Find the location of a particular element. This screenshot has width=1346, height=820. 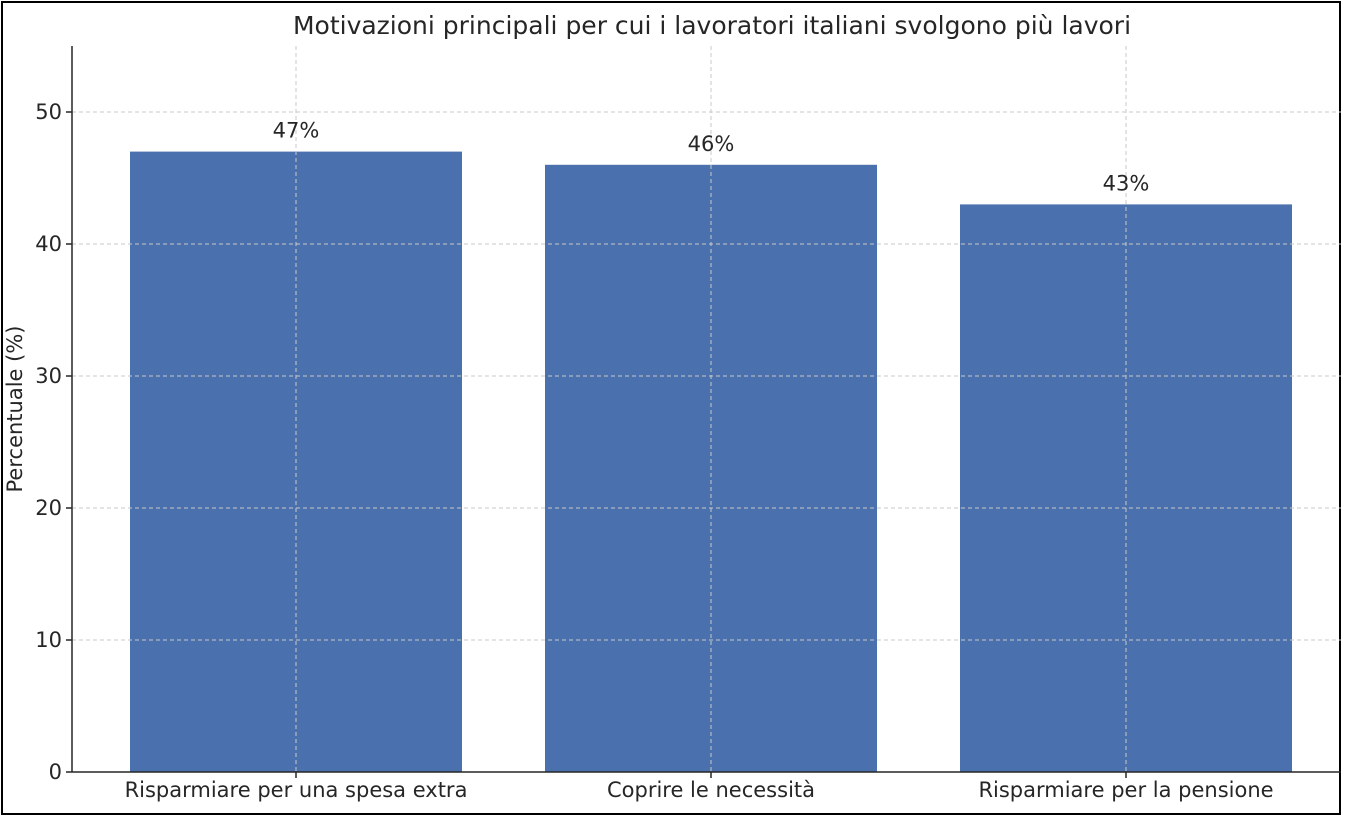

y-tick-label: 10 is located at coordinates (48, 640).